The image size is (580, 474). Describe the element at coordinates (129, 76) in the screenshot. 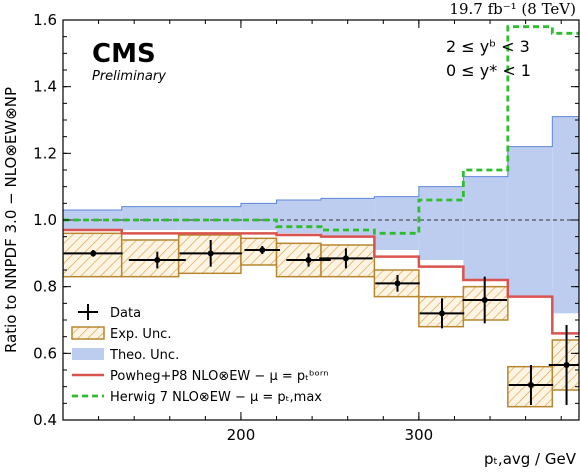

I see `status-label: Preliminary` at that location.